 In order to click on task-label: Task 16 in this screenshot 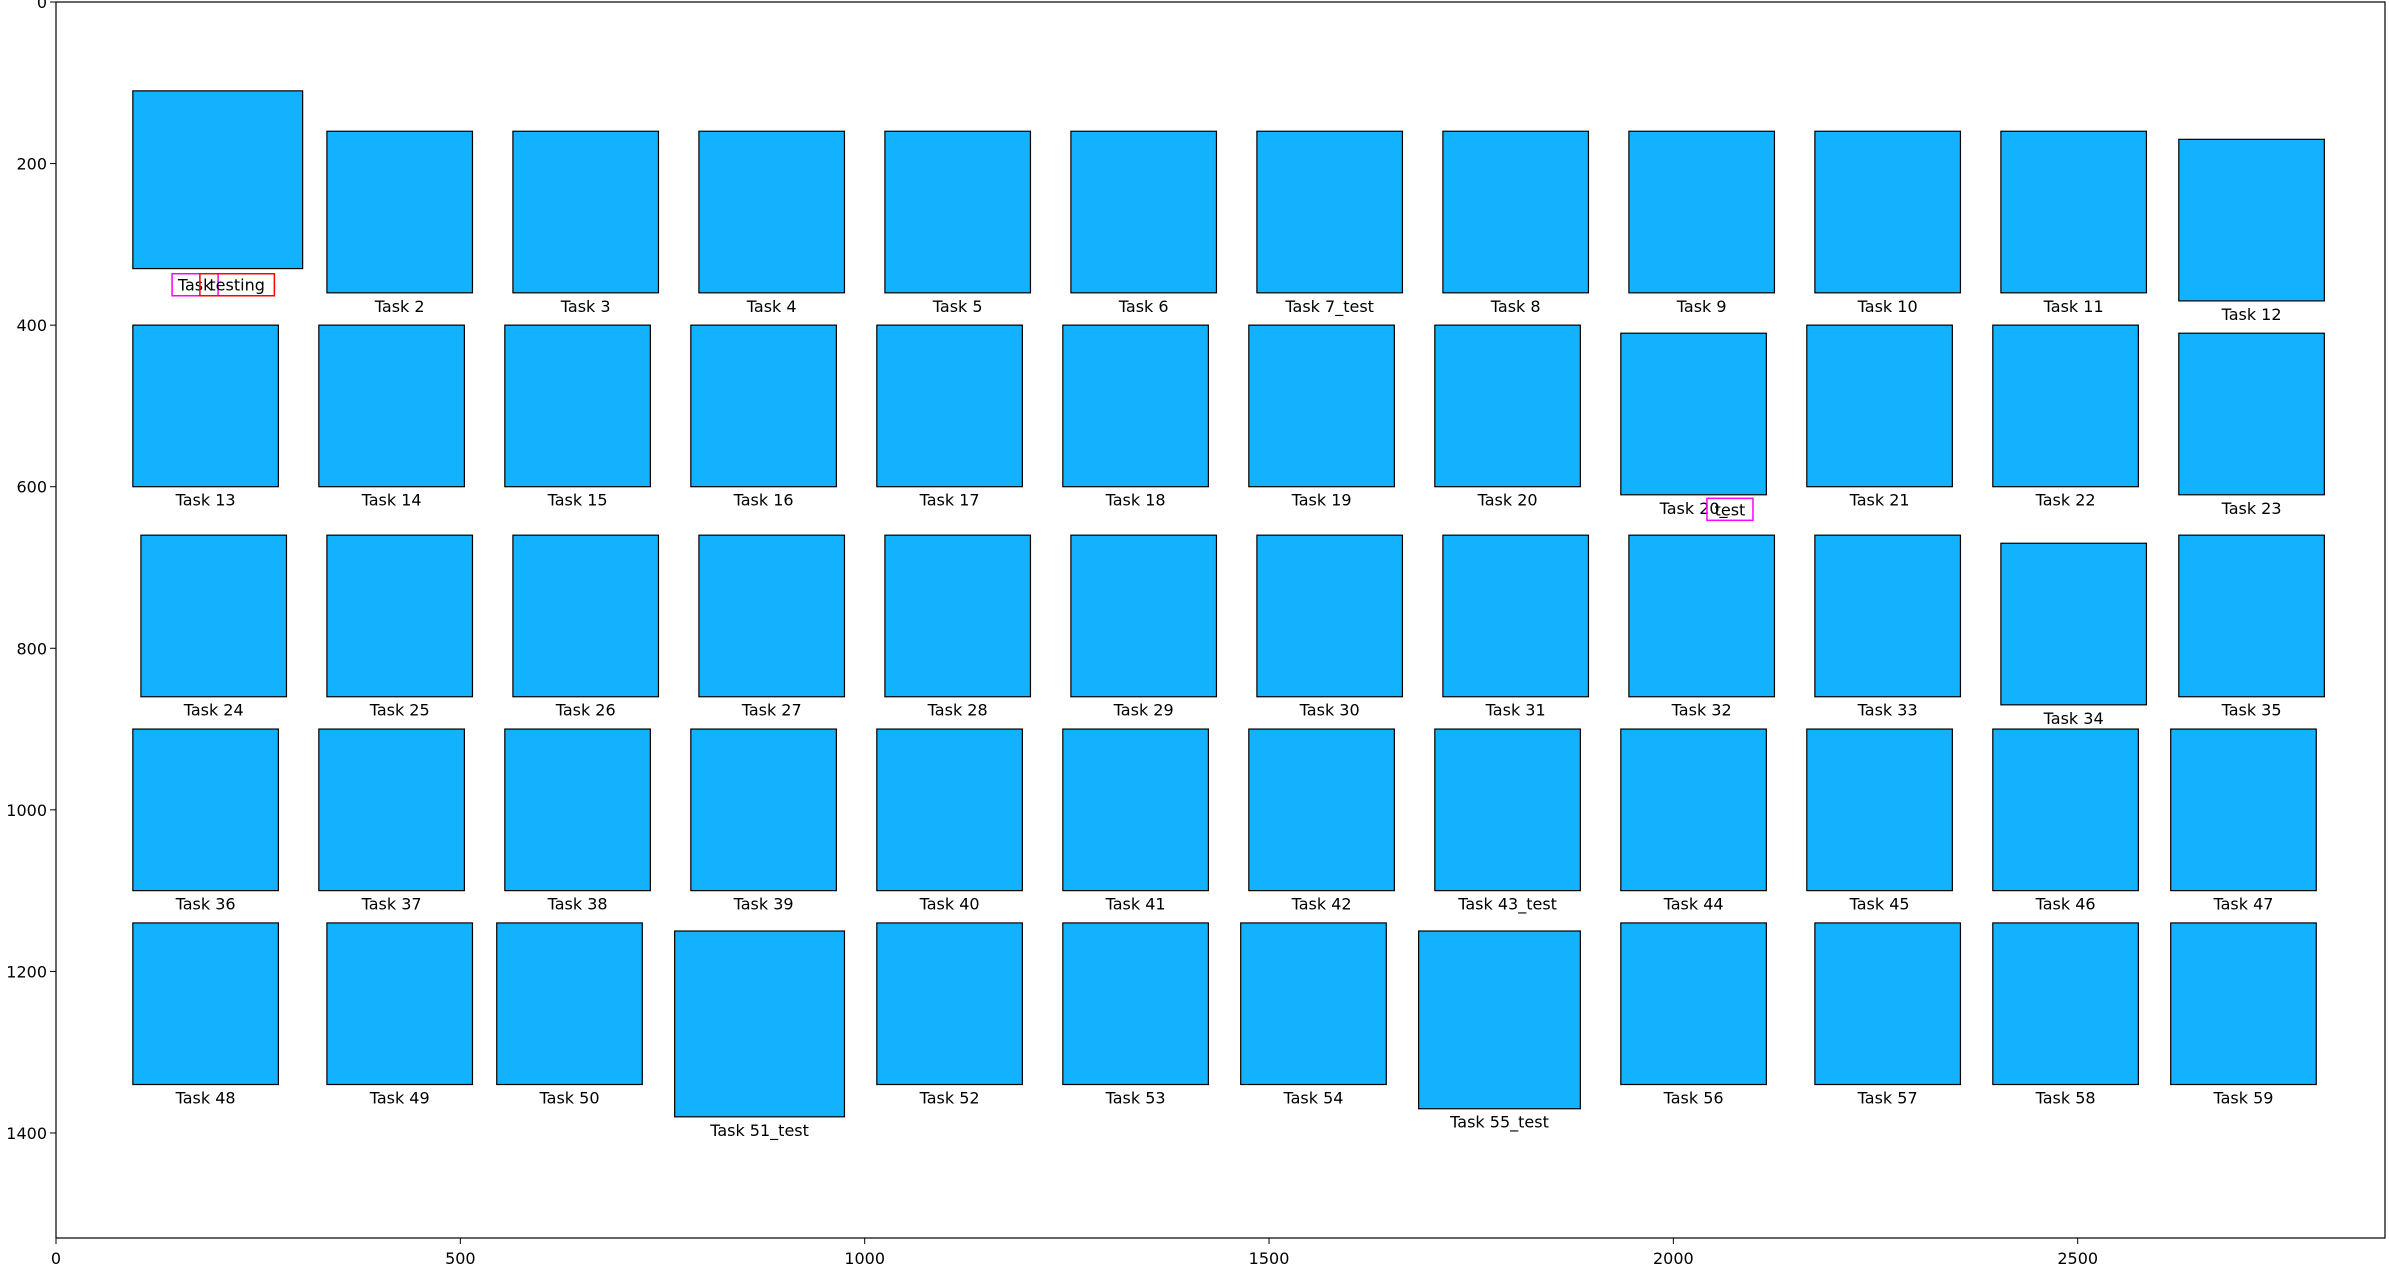, I will do `click(763, 500)`.